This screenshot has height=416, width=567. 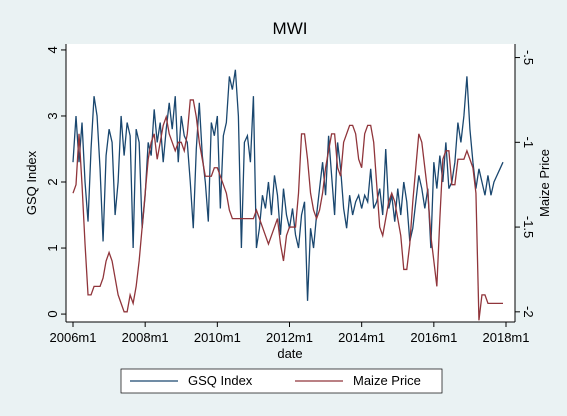 I want to click on legend-label: Maize Price, so click(x=387, y=380).